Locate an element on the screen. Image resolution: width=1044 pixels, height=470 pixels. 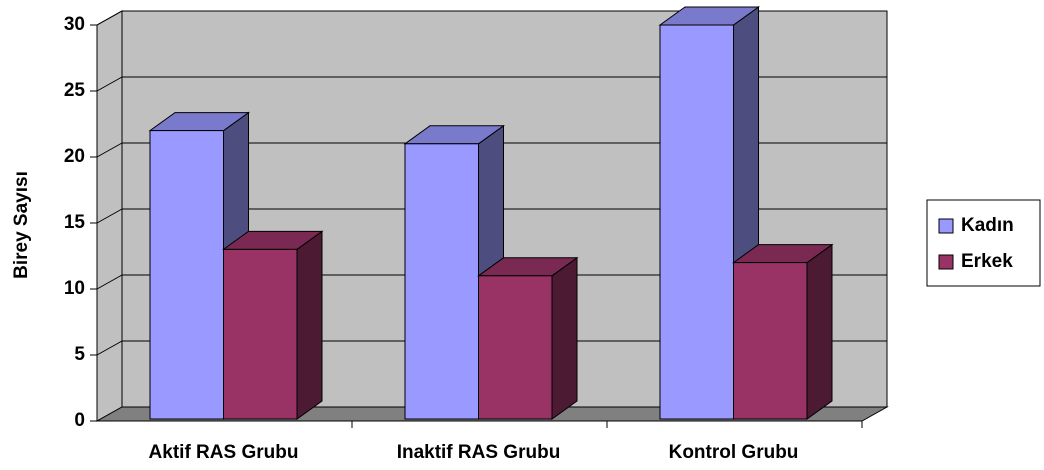
y-tick-label: 15 is located at coordinates (75, 222).